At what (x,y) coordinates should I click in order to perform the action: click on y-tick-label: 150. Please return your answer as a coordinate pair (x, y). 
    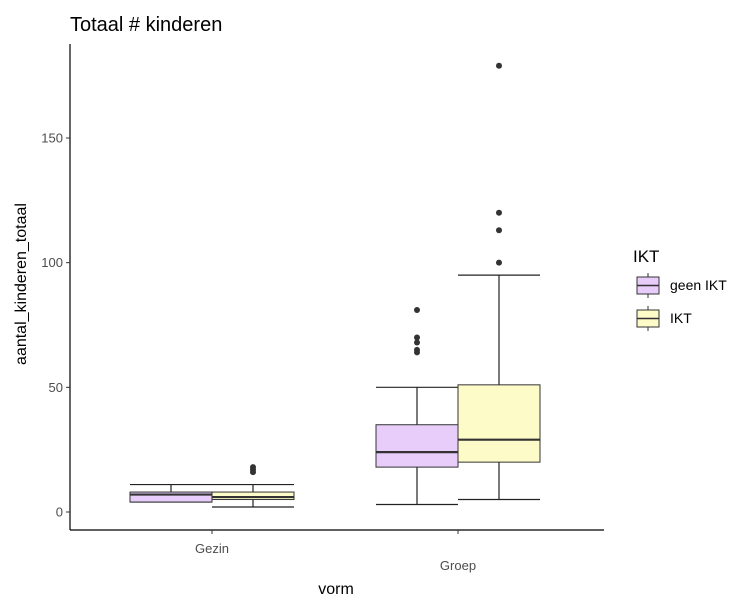
    Looking at the image, I should click on (52, 138).